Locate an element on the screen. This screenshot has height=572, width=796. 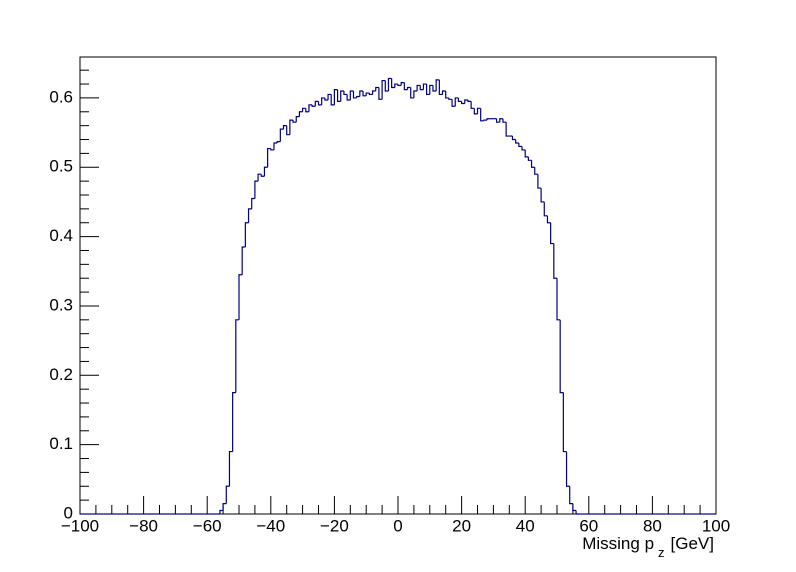
y-tick-label: 0.3 is located at coordinates (61, 304).